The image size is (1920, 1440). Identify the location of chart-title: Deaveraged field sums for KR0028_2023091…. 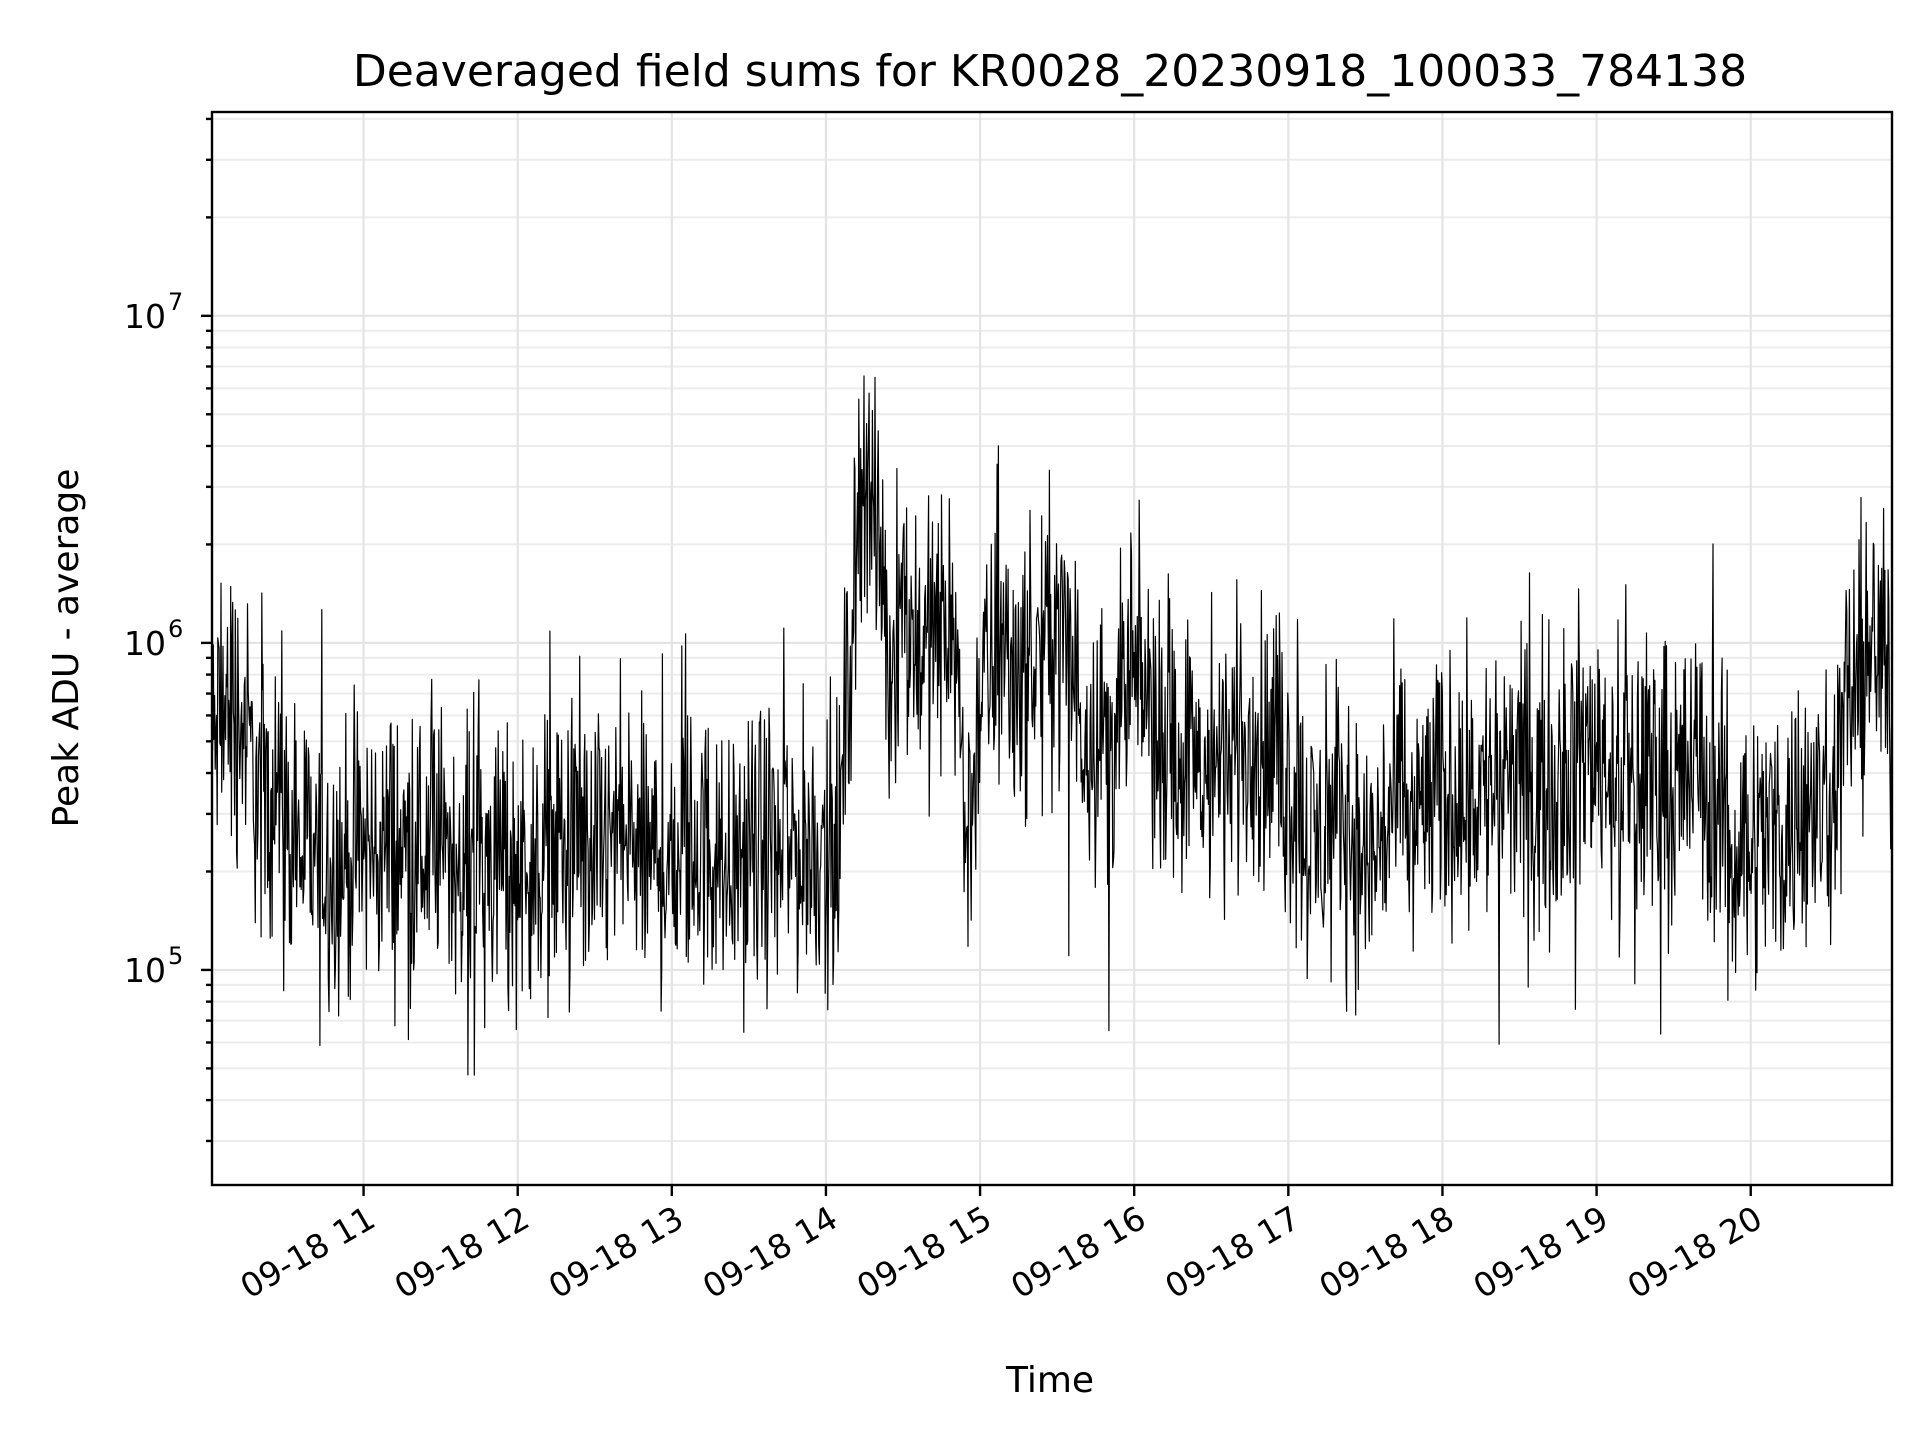
(1050, 71).